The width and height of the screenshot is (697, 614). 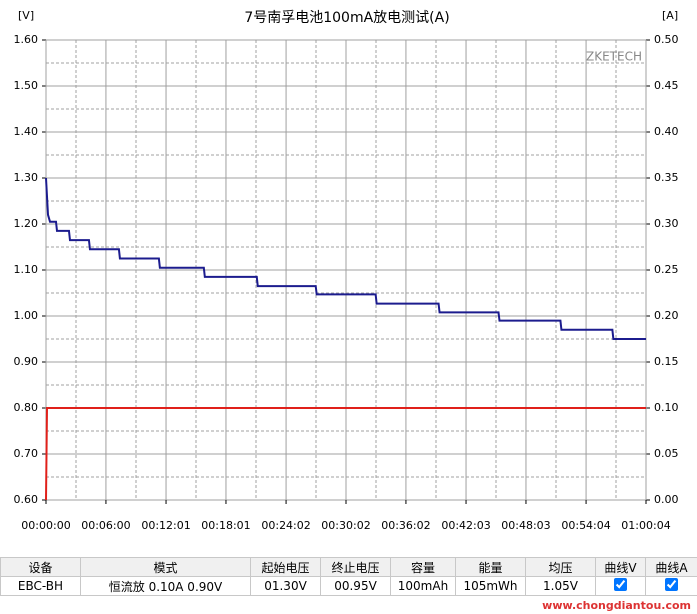 What do you see at coordinates (355, 567) in the screenshot?
I see `column-header: 终止电压` at bounding box center [355, 567].